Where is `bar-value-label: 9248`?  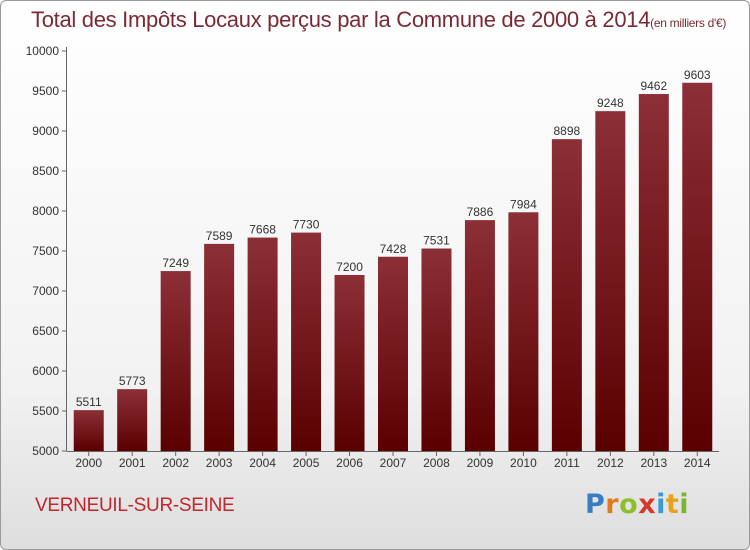
bar-value-label: 9248 is located at coordinates (610, 103).